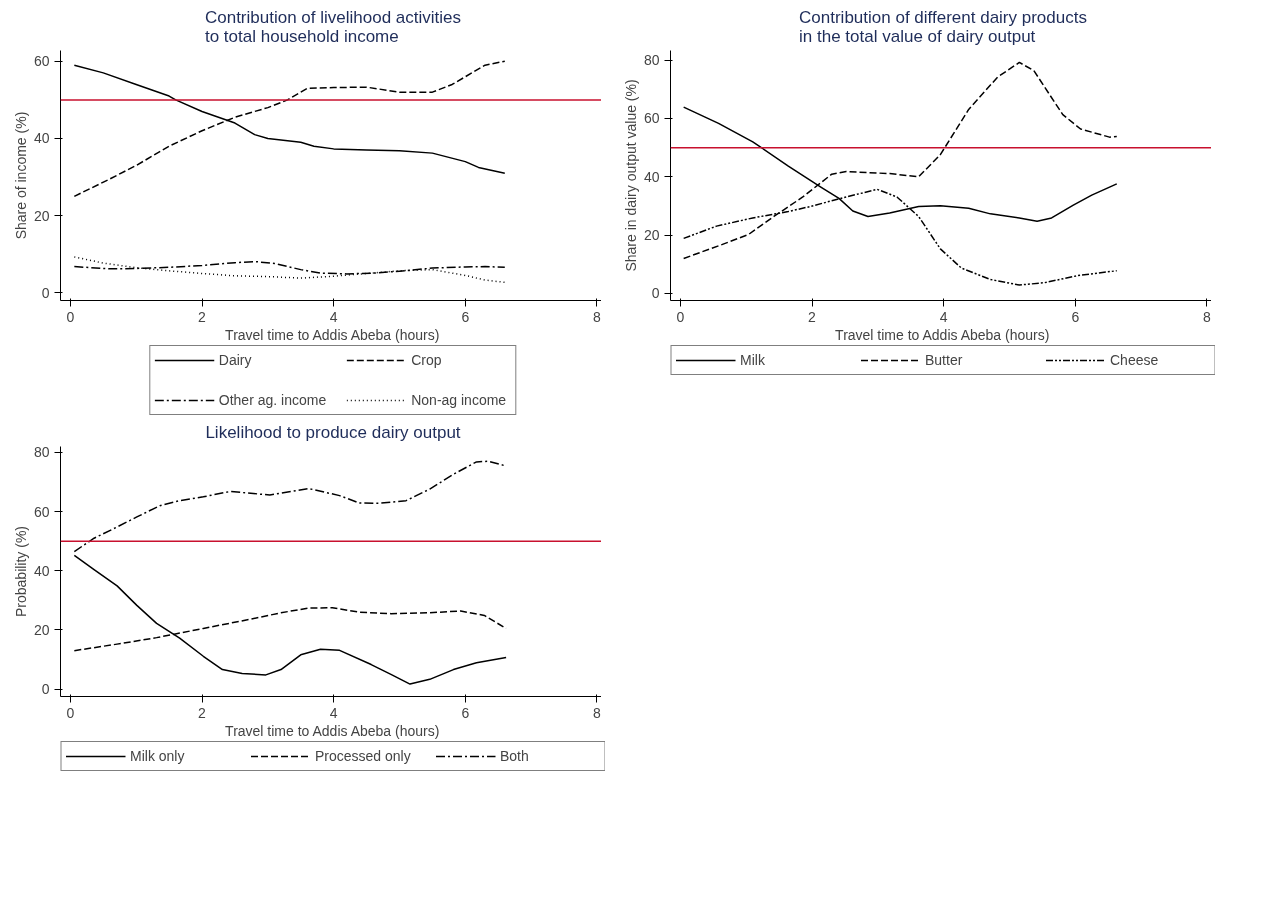 The image size is (1268, 901). Describe the element at coordinates (20, 571) in the screenshot. I see `y-axis-title: Probability (%)` at that location.